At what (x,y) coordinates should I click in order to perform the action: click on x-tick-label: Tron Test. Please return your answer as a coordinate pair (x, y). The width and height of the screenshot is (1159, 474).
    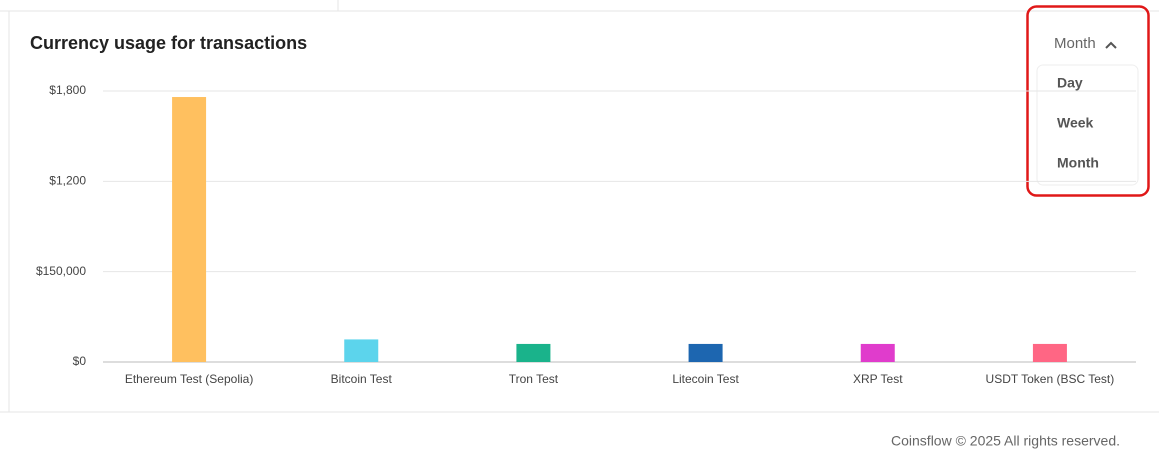
    Looking at the image, I should click on (534, 379).